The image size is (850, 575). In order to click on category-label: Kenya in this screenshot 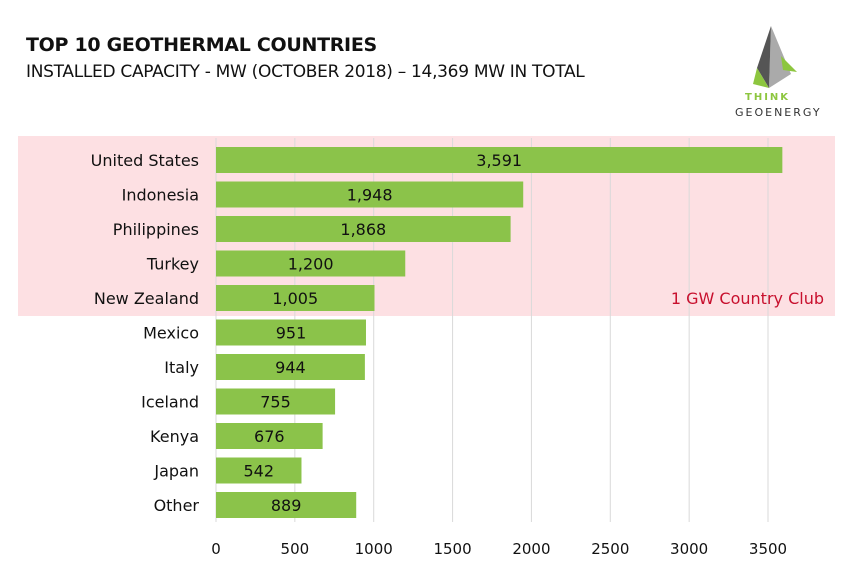, I will do `click(174, 436)`.